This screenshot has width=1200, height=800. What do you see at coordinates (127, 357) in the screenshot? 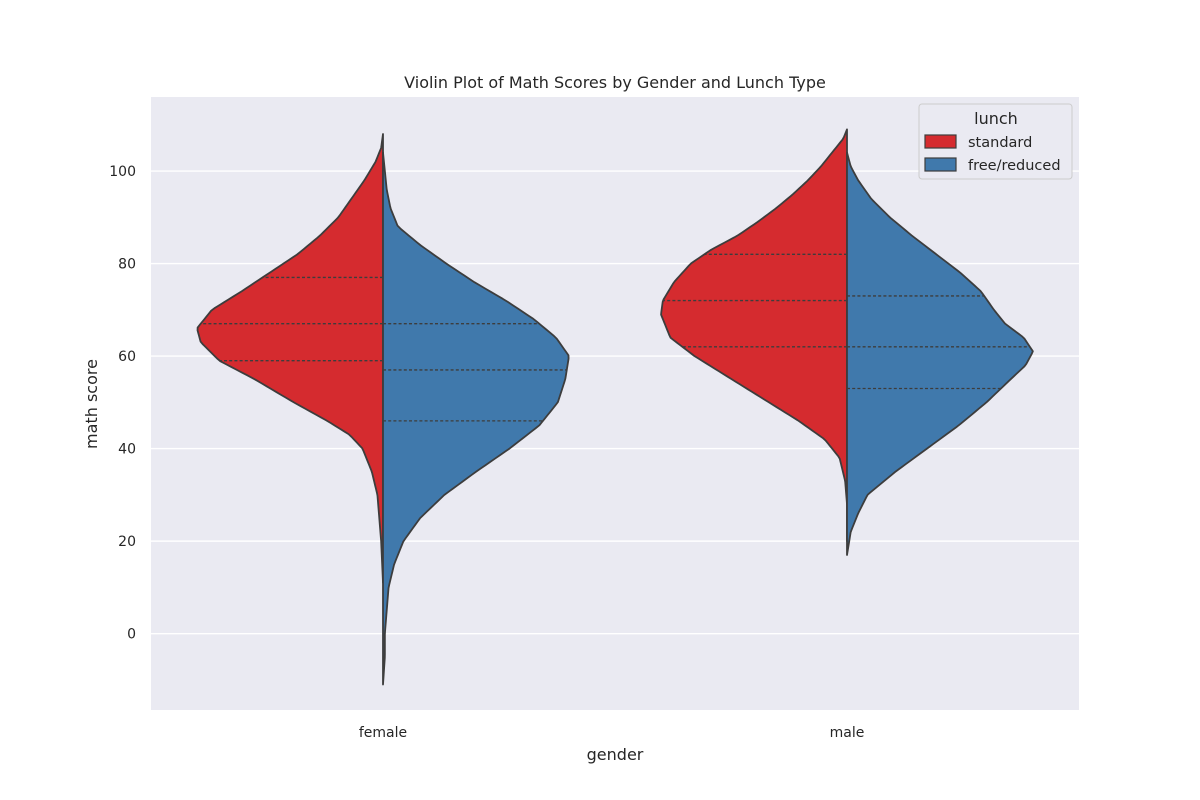
I see `y-tick-label-60: 60` at bounding box center [127, 357].